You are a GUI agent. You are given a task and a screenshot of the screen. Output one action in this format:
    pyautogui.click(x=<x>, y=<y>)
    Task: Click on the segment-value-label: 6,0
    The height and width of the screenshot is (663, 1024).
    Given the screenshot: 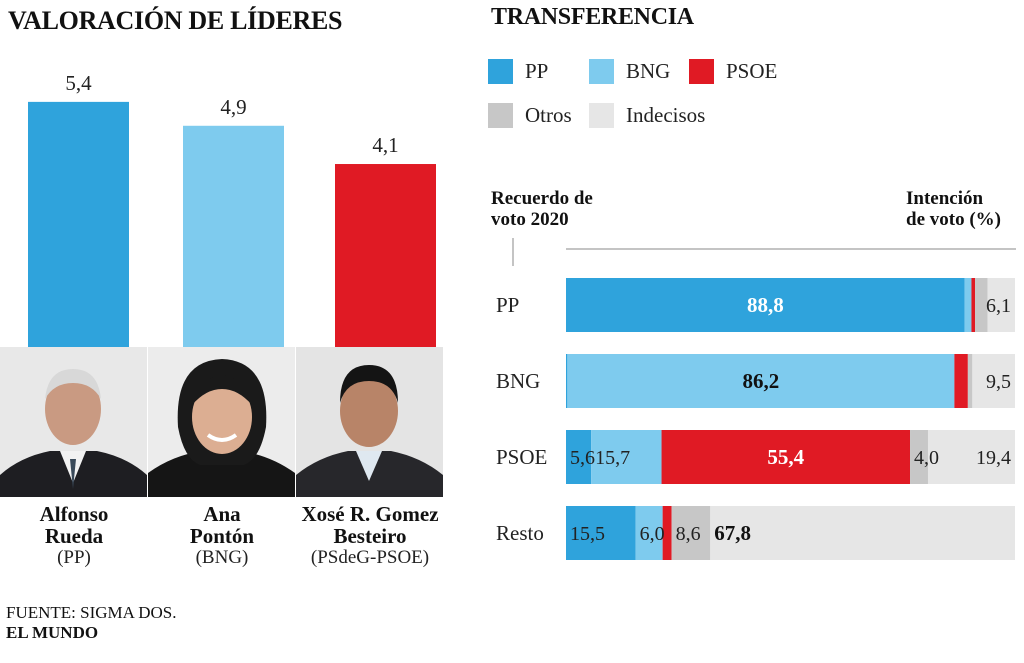 What is the action you would take?
    pyautogui.click(x=652, y=534)
    